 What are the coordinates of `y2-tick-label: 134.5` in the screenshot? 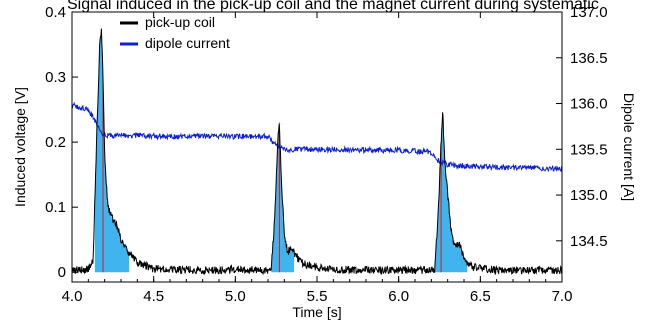 It's located at (589, 241).